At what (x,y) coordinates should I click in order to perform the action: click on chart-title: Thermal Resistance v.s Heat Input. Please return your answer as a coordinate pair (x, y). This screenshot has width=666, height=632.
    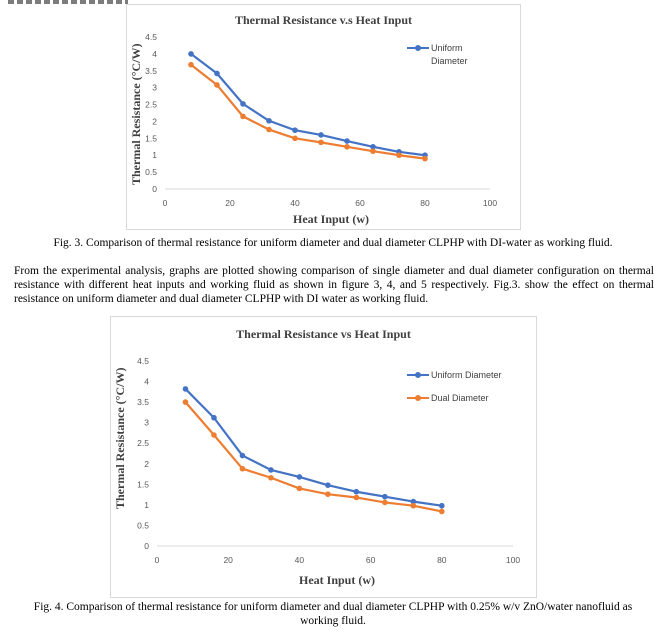
    Looking at the image, I should click on (323, 20).